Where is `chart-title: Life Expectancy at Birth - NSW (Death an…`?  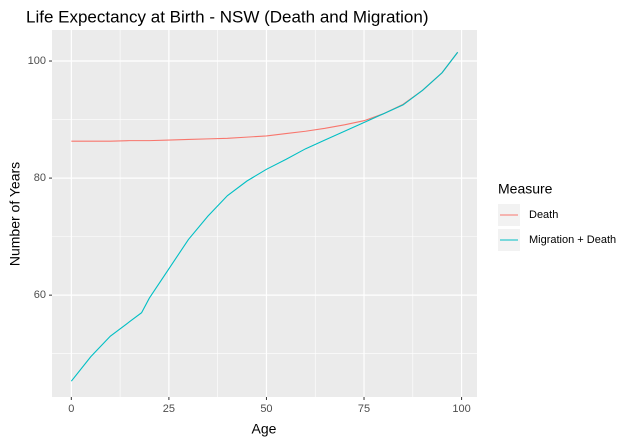
chart-title: Life Expectancy at Birth - NSW (Death an… is located at coordinates (227, 16).